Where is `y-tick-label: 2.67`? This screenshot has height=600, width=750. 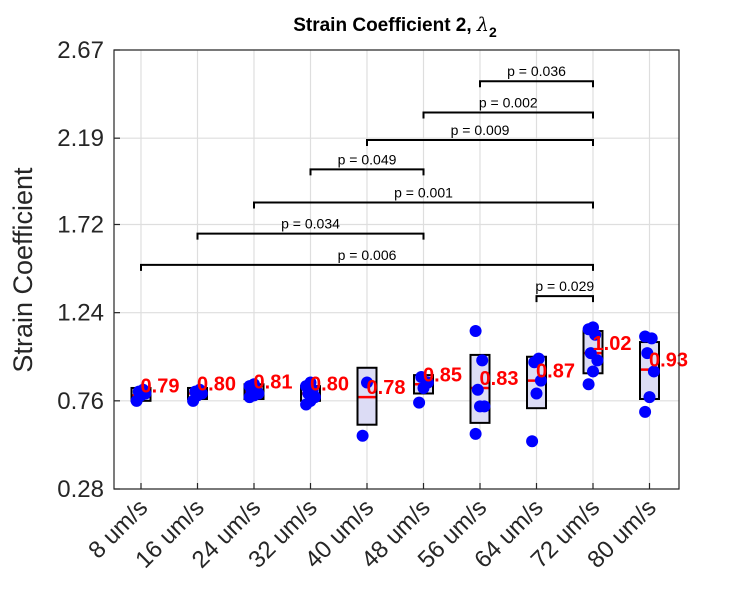 y-tick-label: 2.67 is located at coordinates (80, 50).